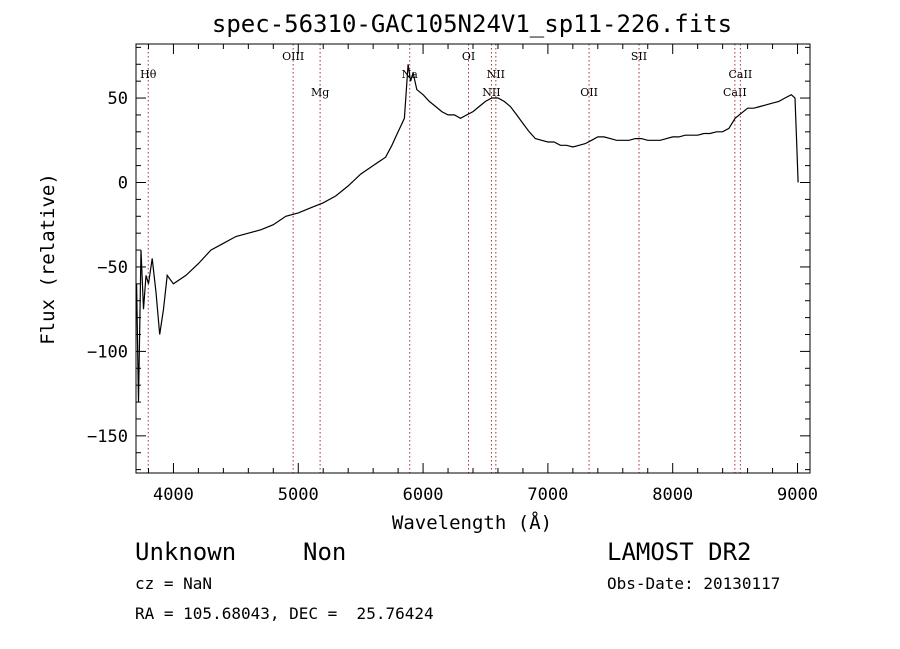 The image size is (900, 649). What do you see at coordinates (107, 352) in the screenshot?
I see `y-tick-label: −100` at bounding box center [107, 352].